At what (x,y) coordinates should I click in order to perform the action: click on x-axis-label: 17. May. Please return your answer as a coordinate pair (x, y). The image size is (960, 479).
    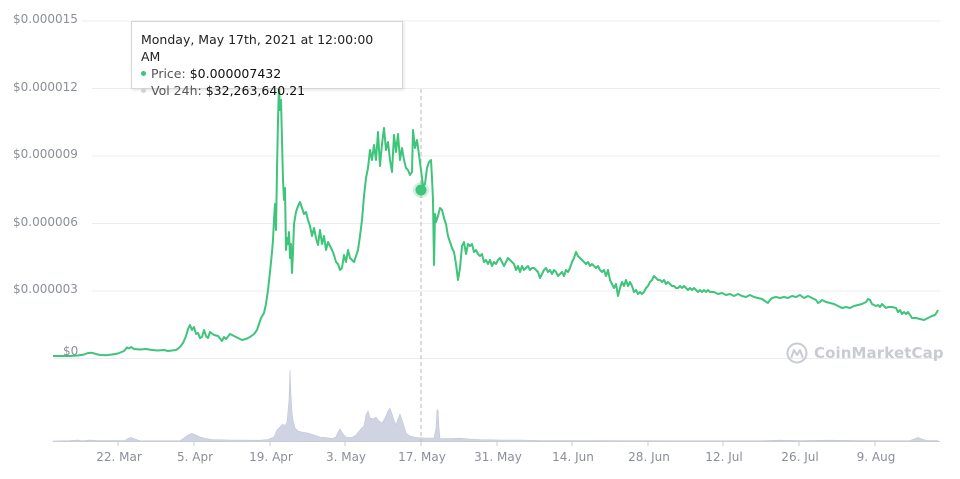
    Looking at the image, I should click on (422, 457).